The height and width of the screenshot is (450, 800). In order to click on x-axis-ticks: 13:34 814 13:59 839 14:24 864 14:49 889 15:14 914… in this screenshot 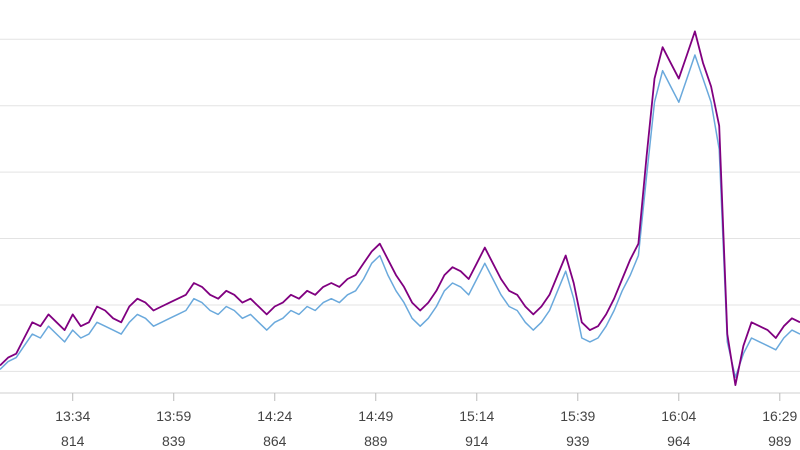, I will do `click(426, 421)`.